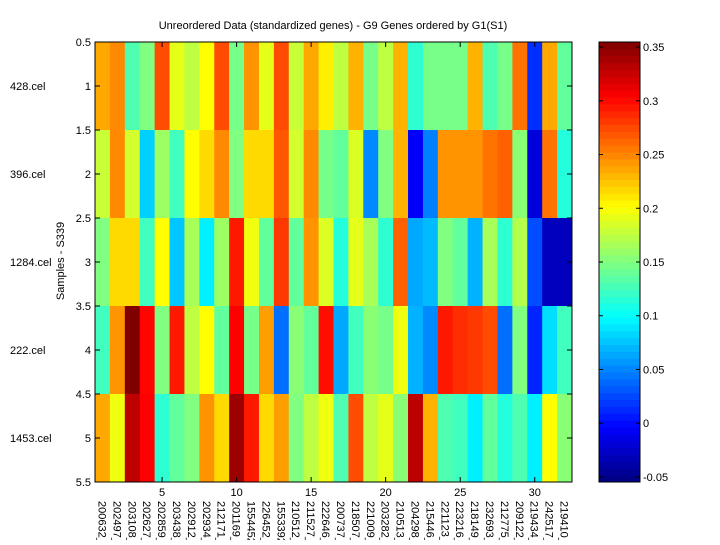 This screenshot has width=720, height=545. I want to click on colorbar-tick-label: -0.05, so click(655, 478).